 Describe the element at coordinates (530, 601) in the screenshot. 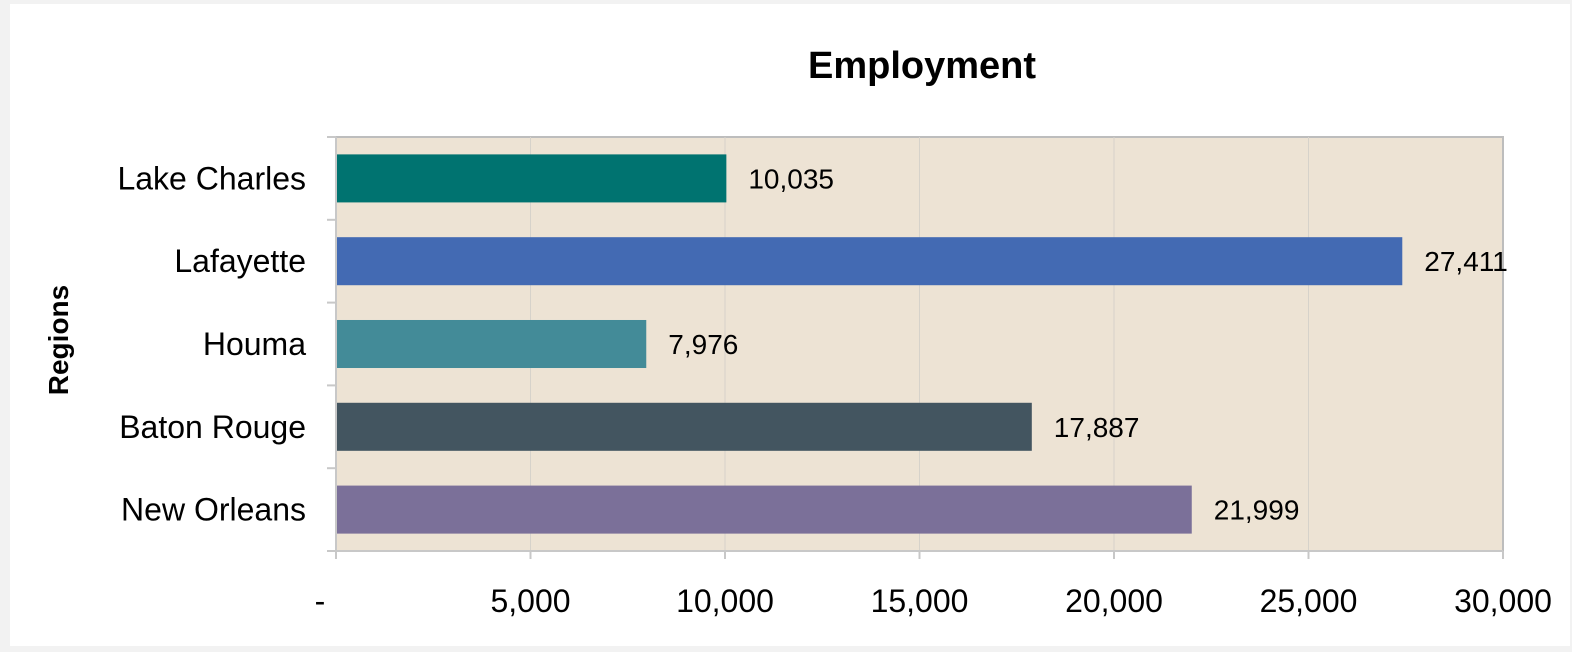

I see `x-tick-label: 5,000` at that location.